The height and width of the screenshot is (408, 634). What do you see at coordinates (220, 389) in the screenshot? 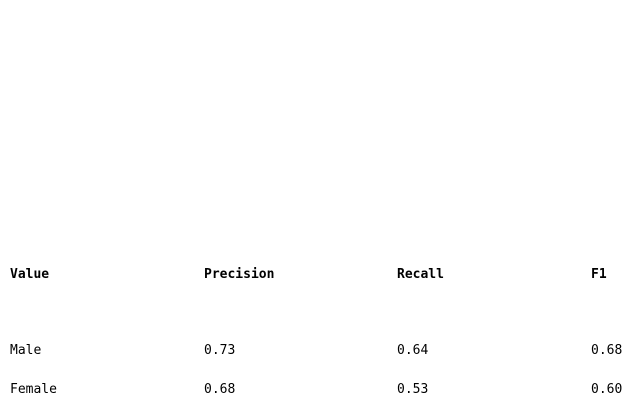
I see `cell-precision: 0.68` at bounding box center [220, 389].